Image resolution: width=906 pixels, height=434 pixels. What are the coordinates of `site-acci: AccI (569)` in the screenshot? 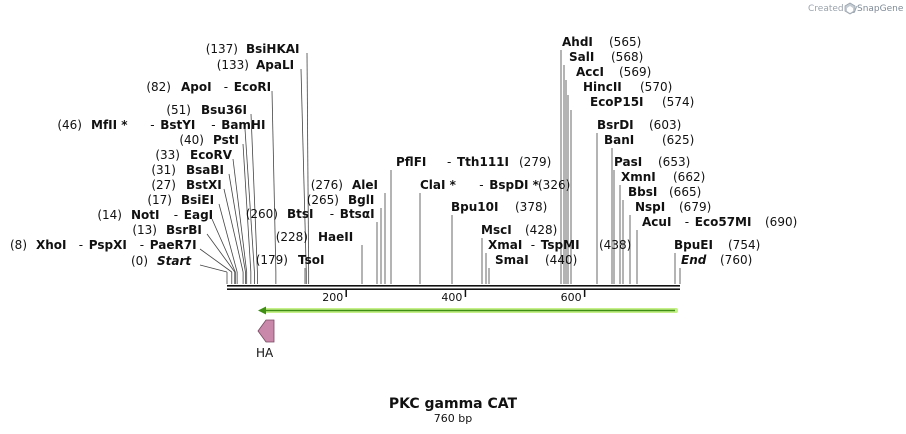 It's located at (613, 72).